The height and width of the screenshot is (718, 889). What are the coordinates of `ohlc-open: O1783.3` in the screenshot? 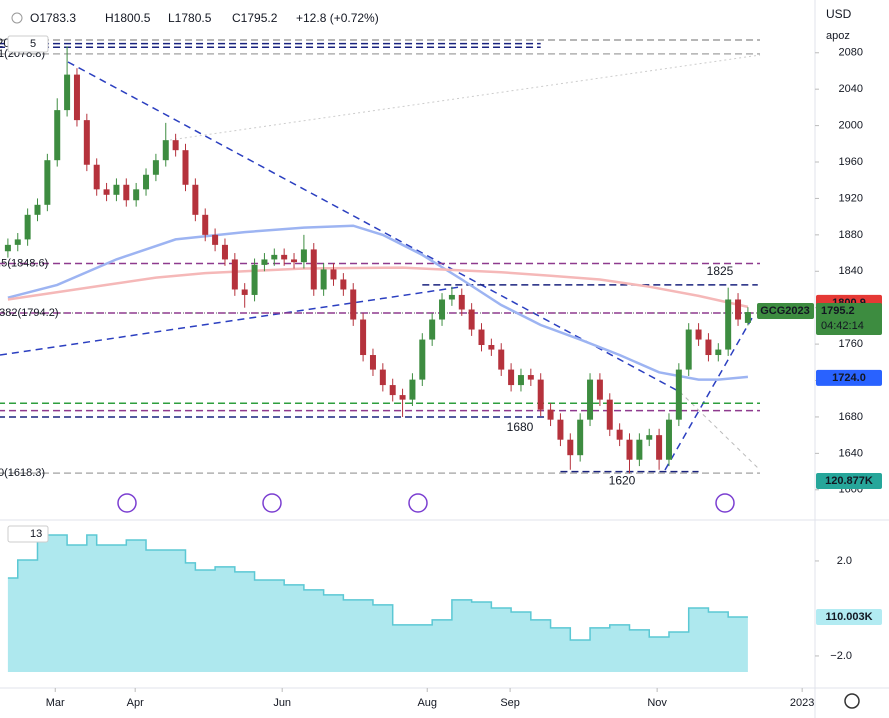 It's located at (53, 18).